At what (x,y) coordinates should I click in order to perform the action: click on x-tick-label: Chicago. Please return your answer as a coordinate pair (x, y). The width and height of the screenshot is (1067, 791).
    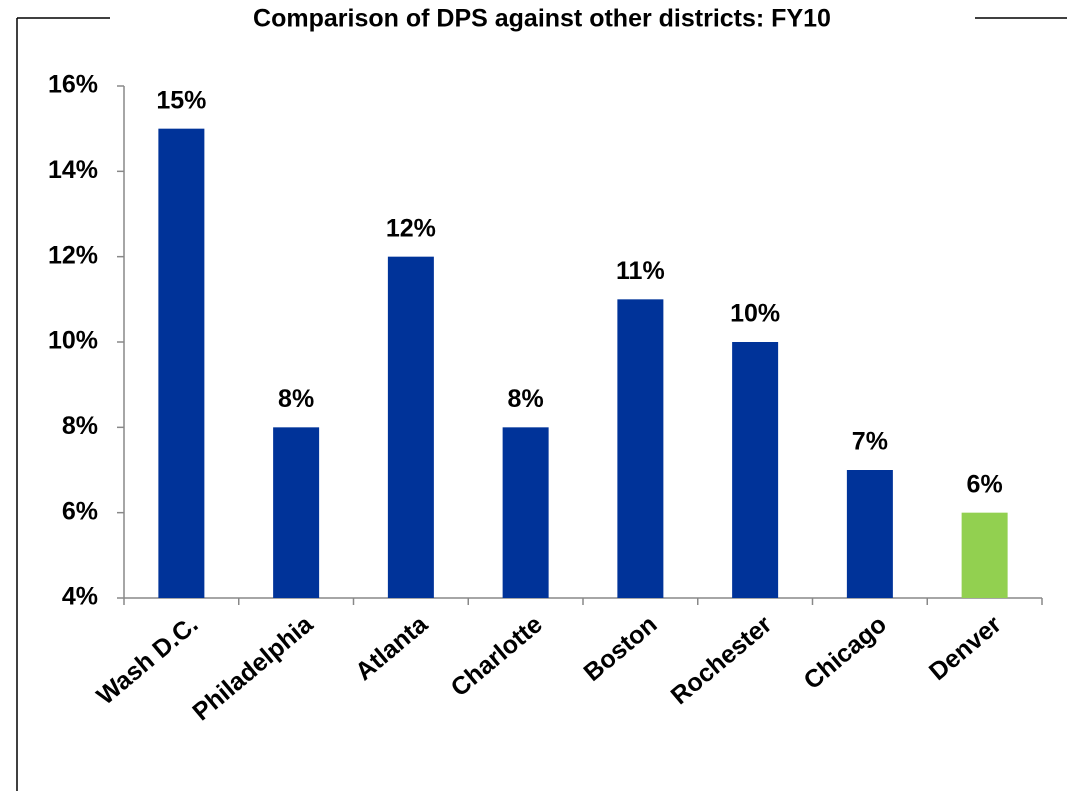
    Looking at the image, I should click on (845, 652).